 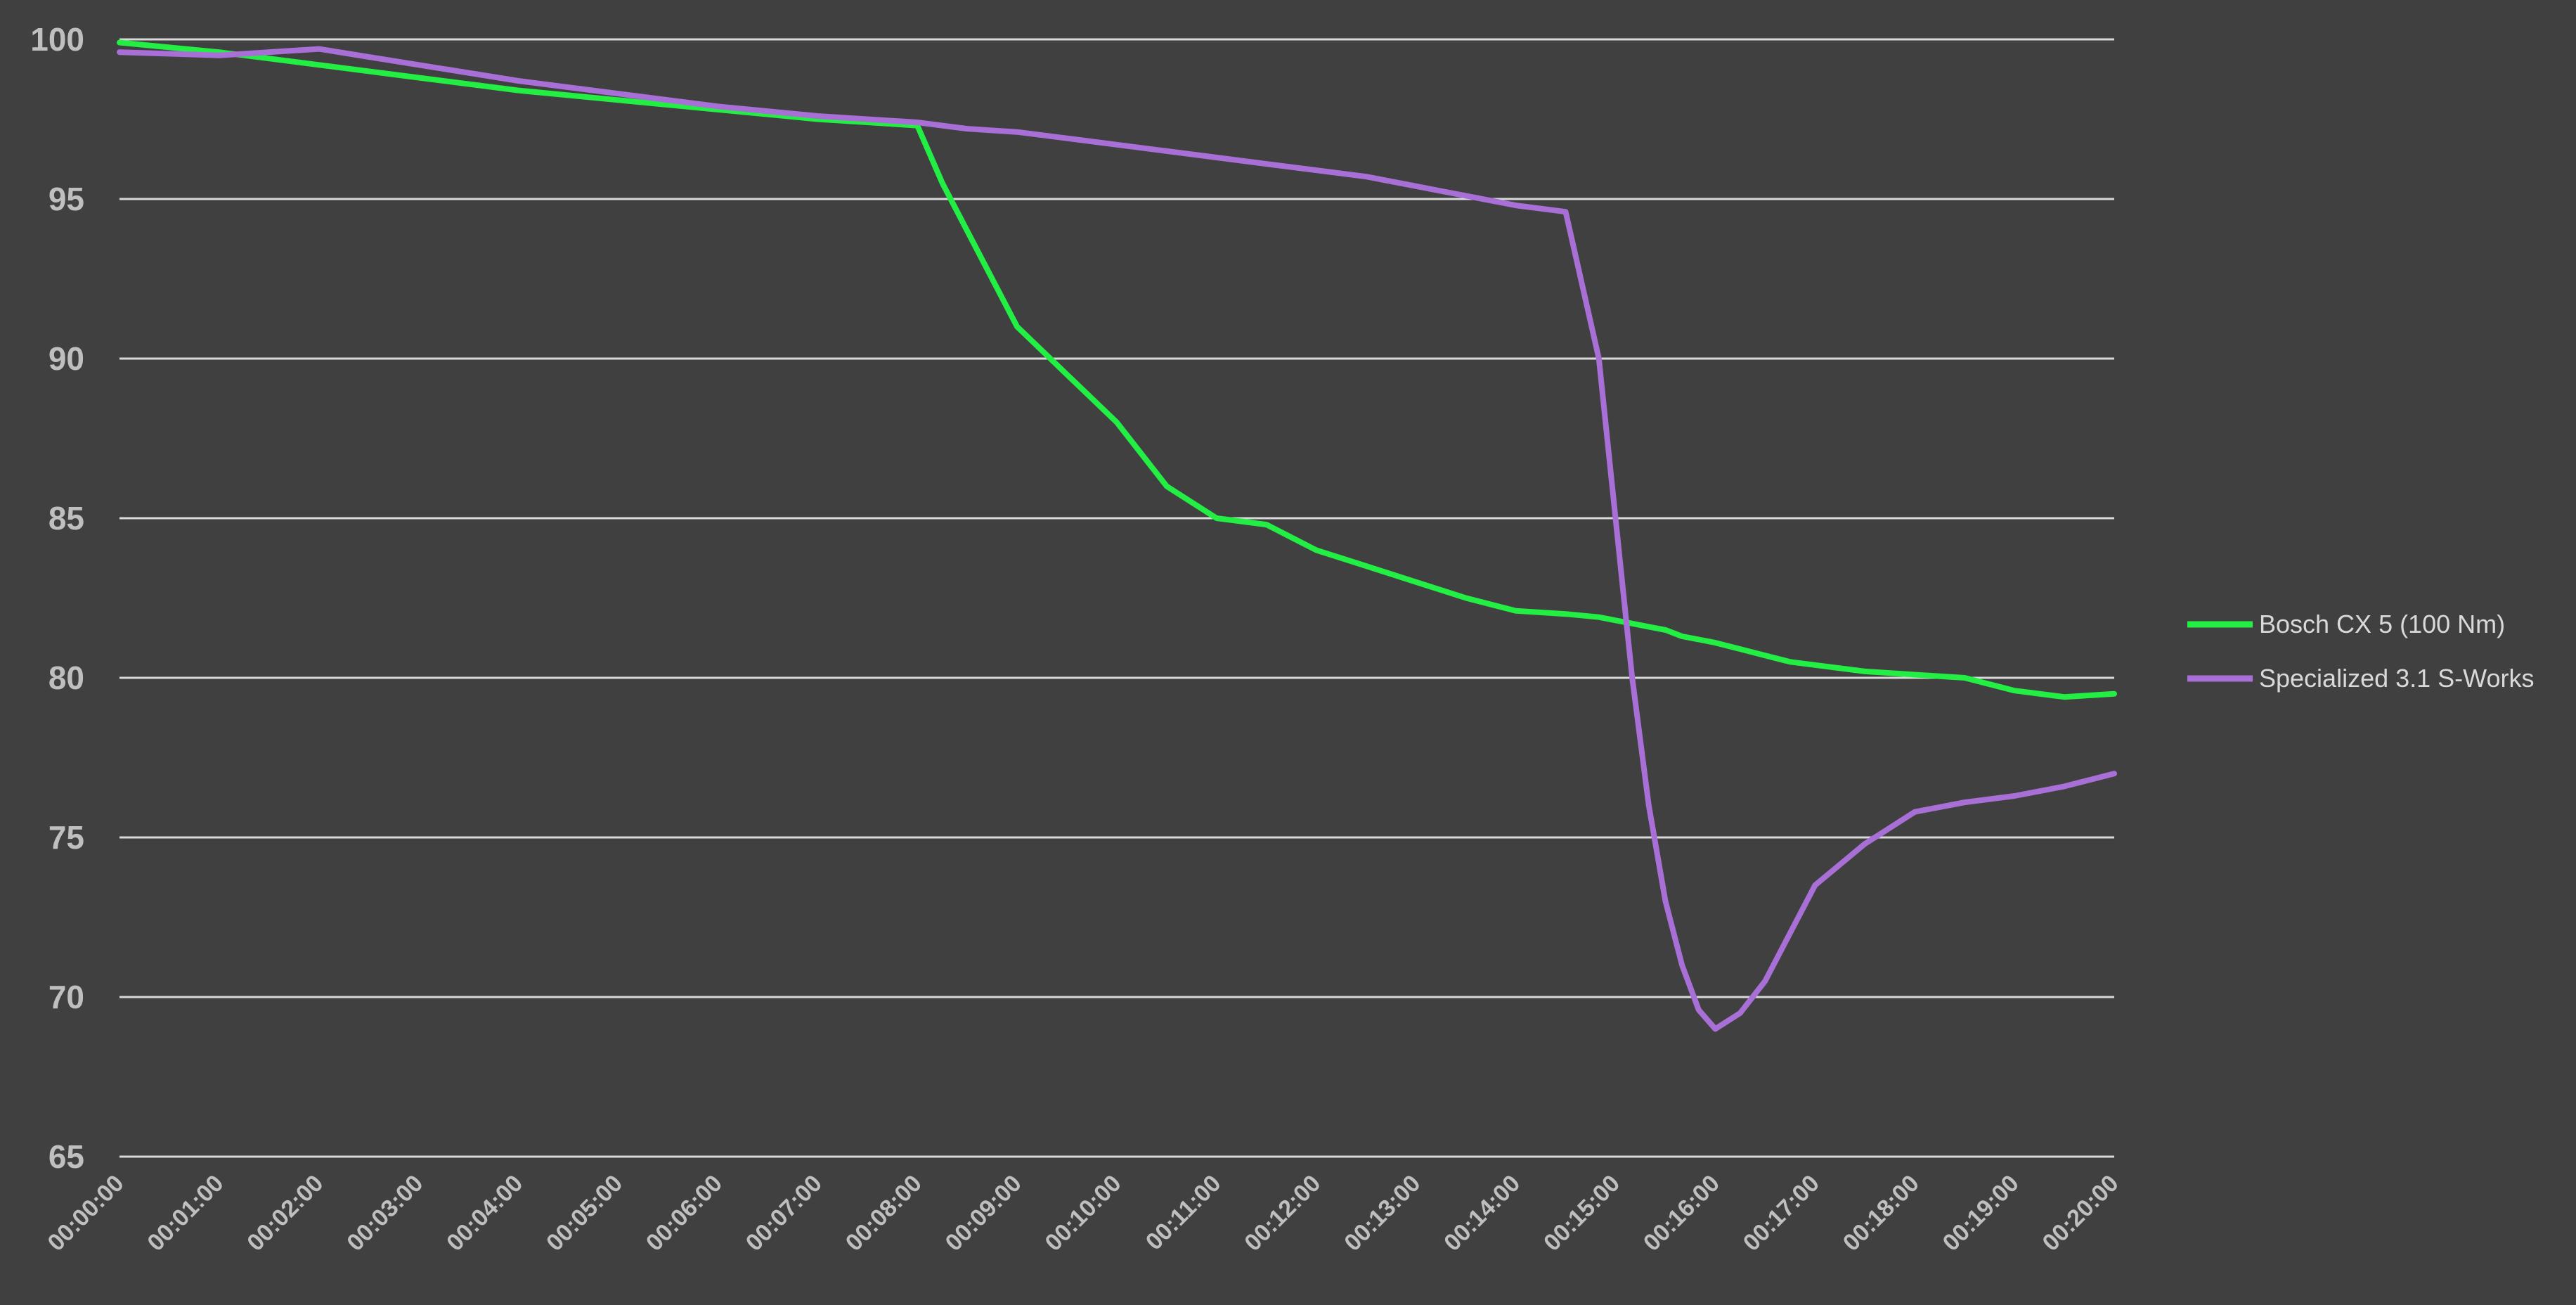 I want to click on legend-label-1: Bosch CX 5 (100 Nm), so click(x=2382, y=624).